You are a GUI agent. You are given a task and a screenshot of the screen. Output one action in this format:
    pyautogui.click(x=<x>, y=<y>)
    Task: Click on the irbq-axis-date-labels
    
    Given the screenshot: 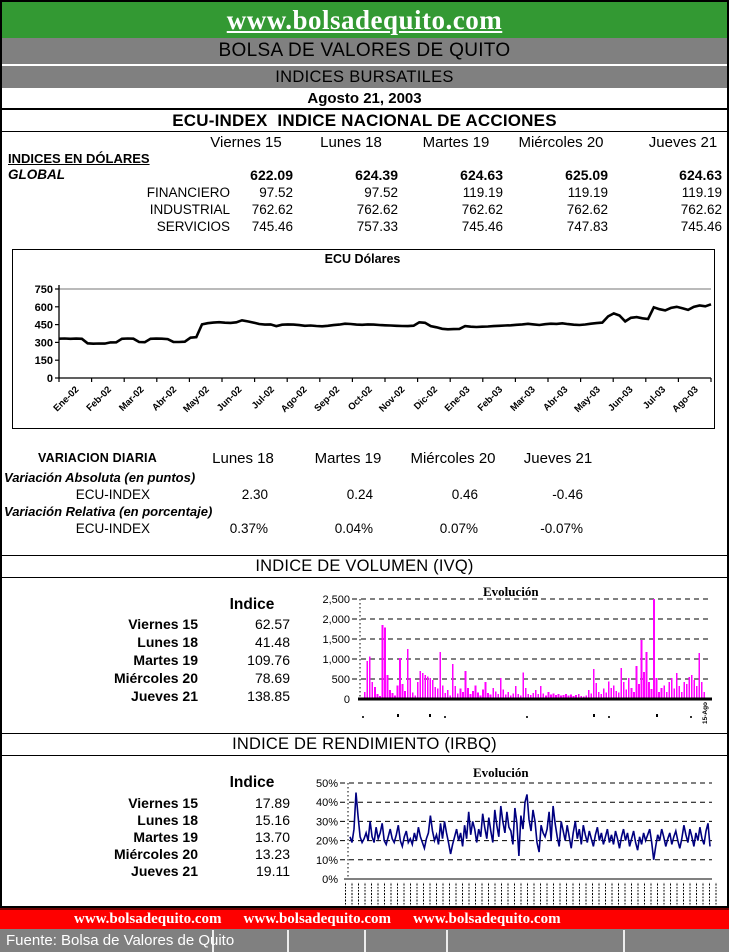 What is the action you would take?
    pyautogui.click(x=532, y=894)
    